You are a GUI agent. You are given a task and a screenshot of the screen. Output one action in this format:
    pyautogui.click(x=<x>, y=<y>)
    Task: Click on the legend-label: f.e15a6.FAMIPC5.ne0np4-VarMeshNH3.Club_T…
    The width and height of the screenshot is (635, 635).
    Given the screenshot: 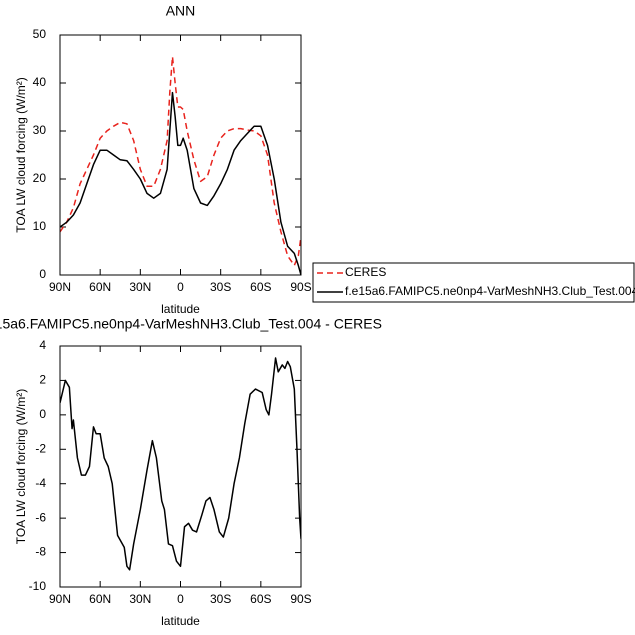 What is the action you would take?
    pyautogui.click(x=490, y=291)
    